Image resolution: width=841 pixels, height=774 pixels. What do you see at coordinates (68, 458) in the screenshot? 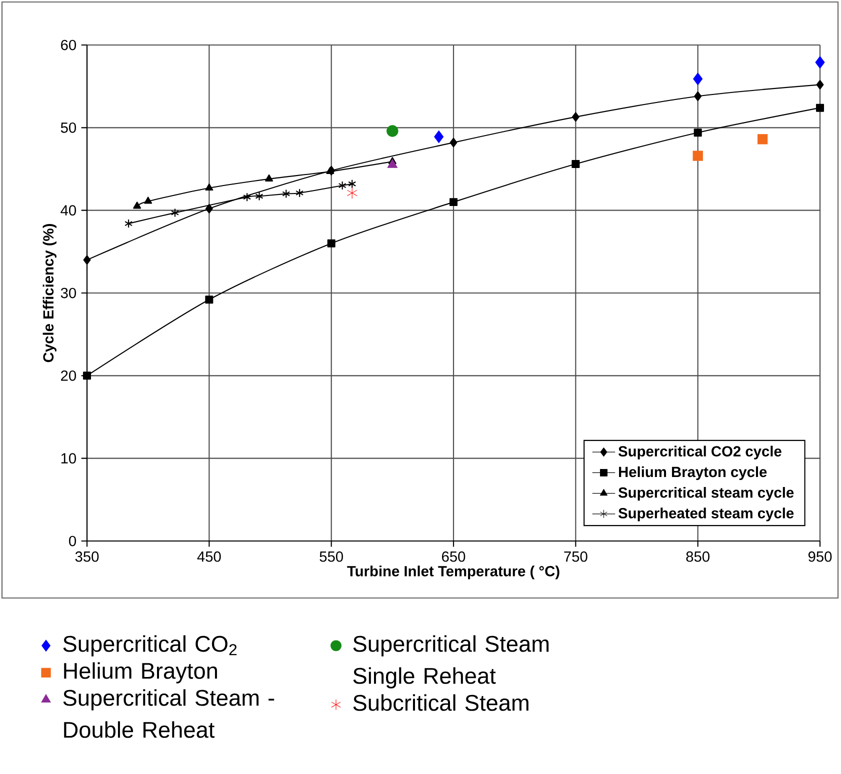
I see `y-tick-label: 10` at bounding box center [68, 458].